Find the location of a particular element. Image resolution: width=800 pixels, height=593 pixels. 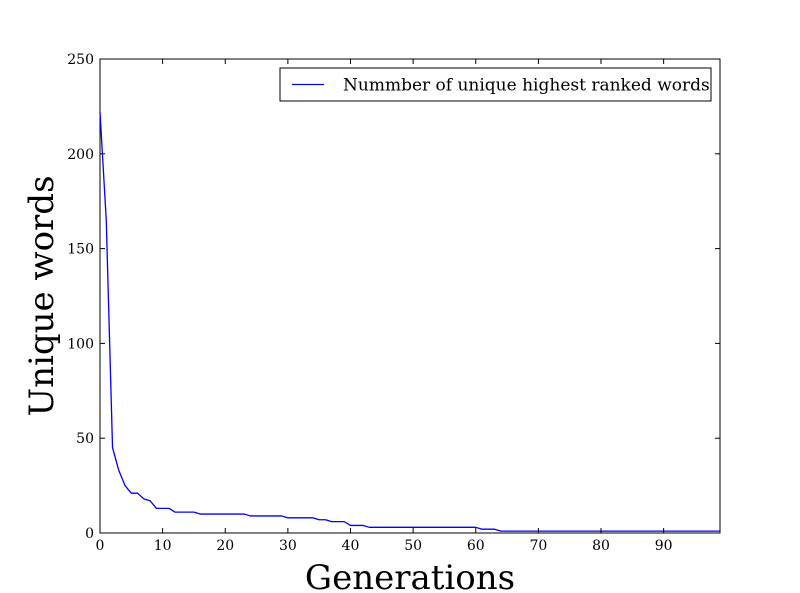

legend-box is located at coordinates (495, 84).